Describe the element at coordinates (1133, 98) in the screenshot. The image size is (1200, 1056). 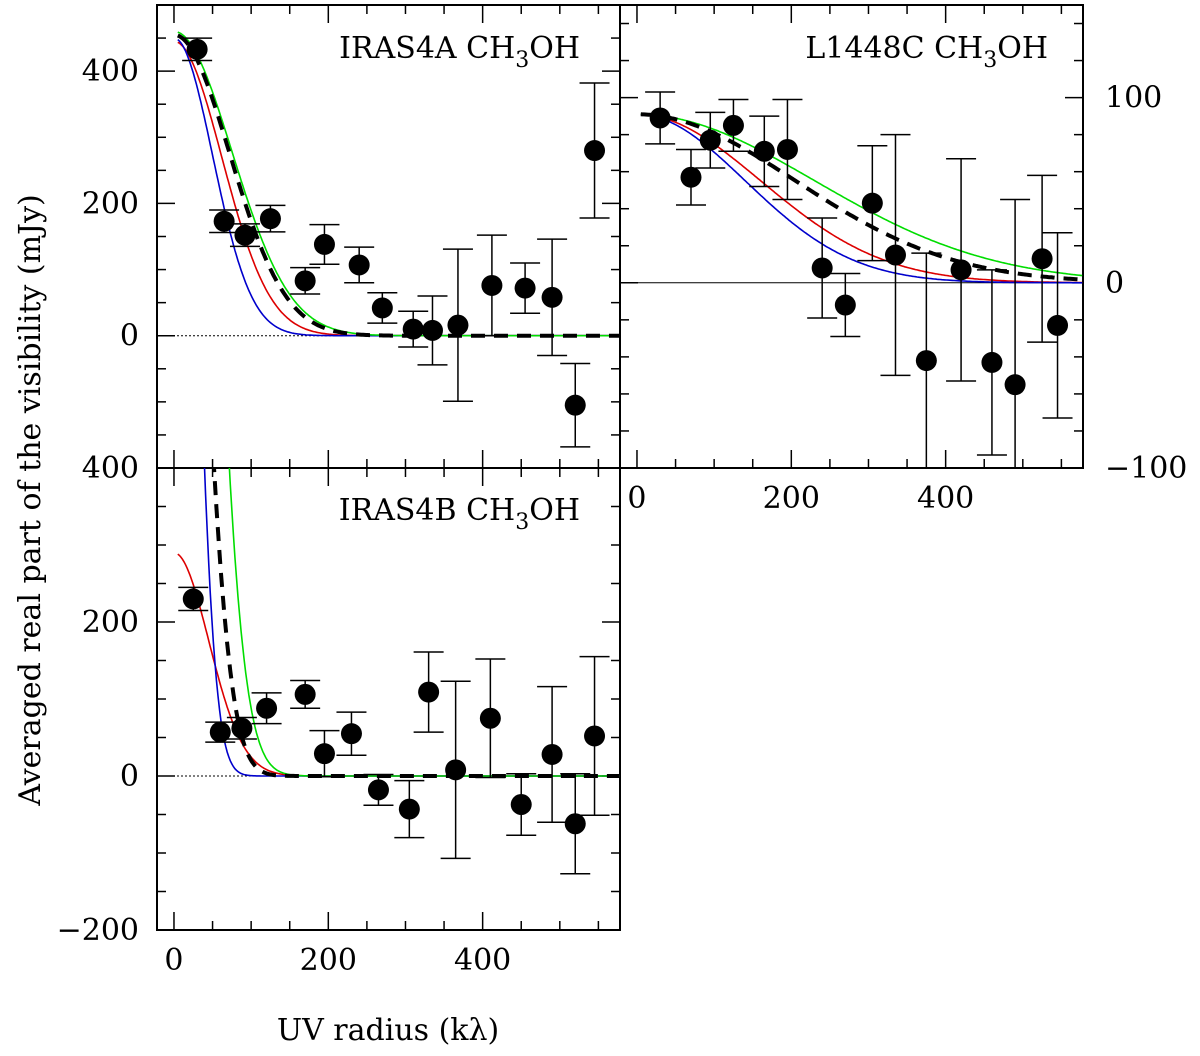
I see `y-tick-label: 100` at that location.